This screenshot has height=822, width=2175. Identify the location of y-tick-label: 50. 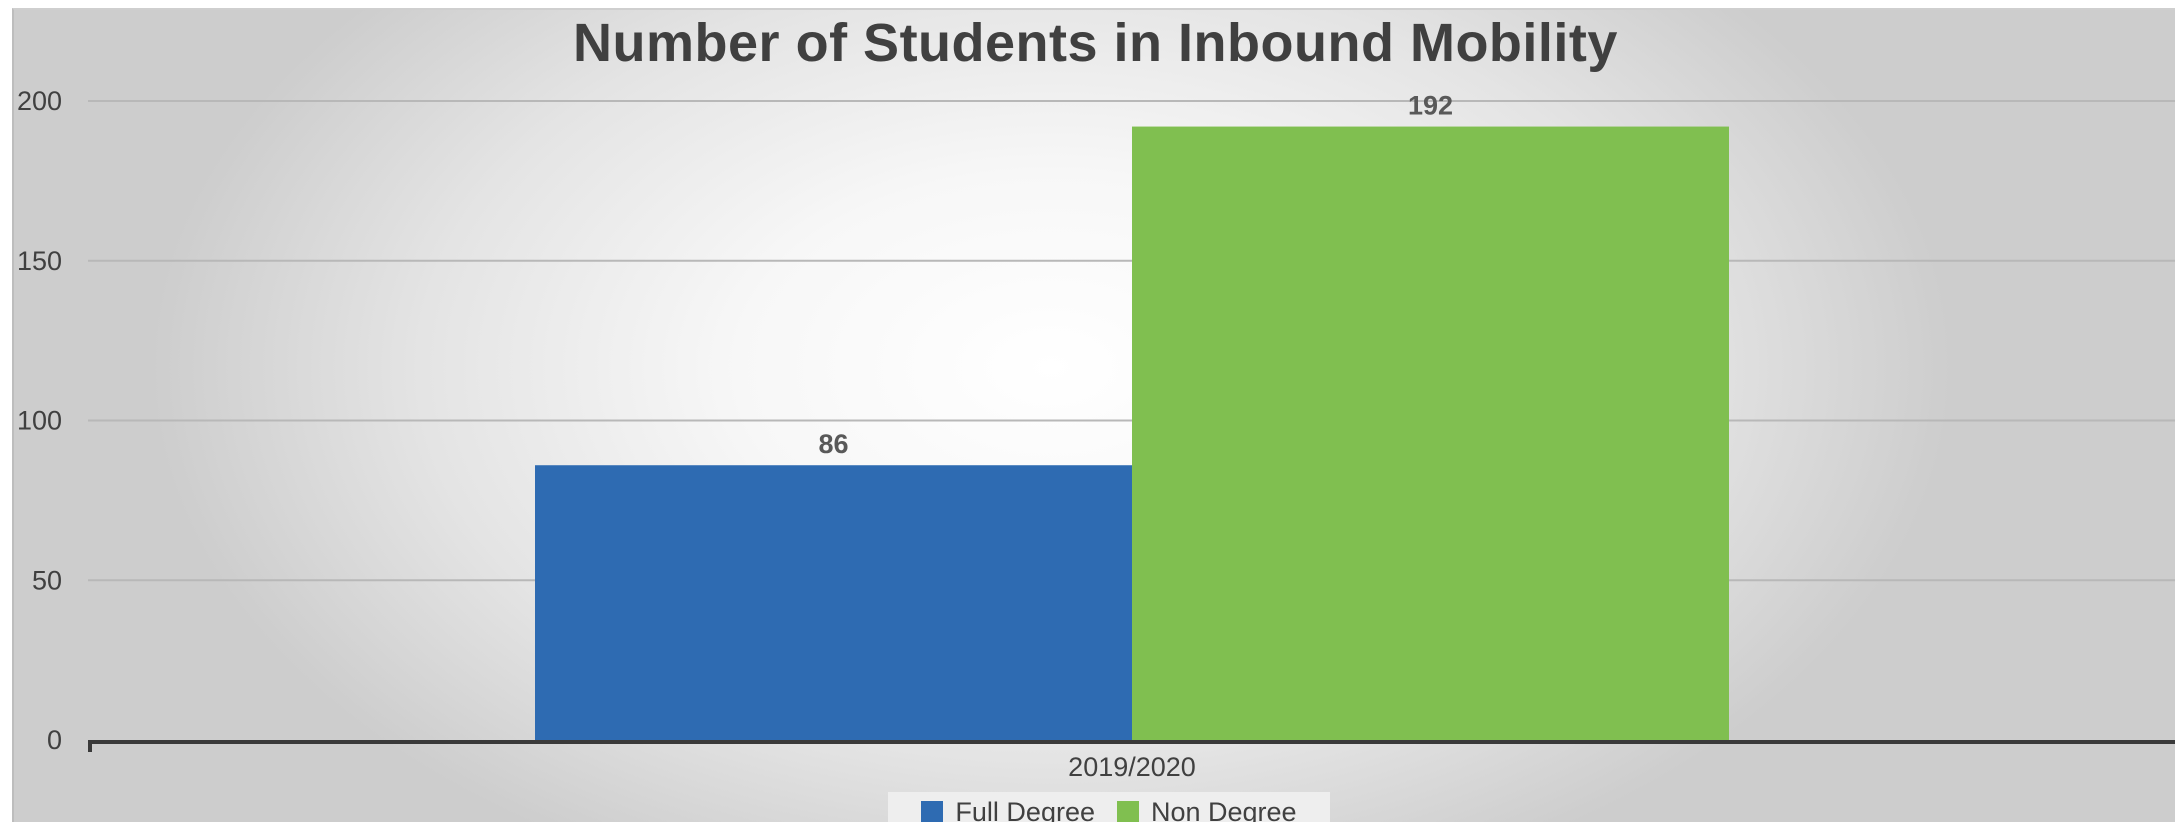
(47, 580).